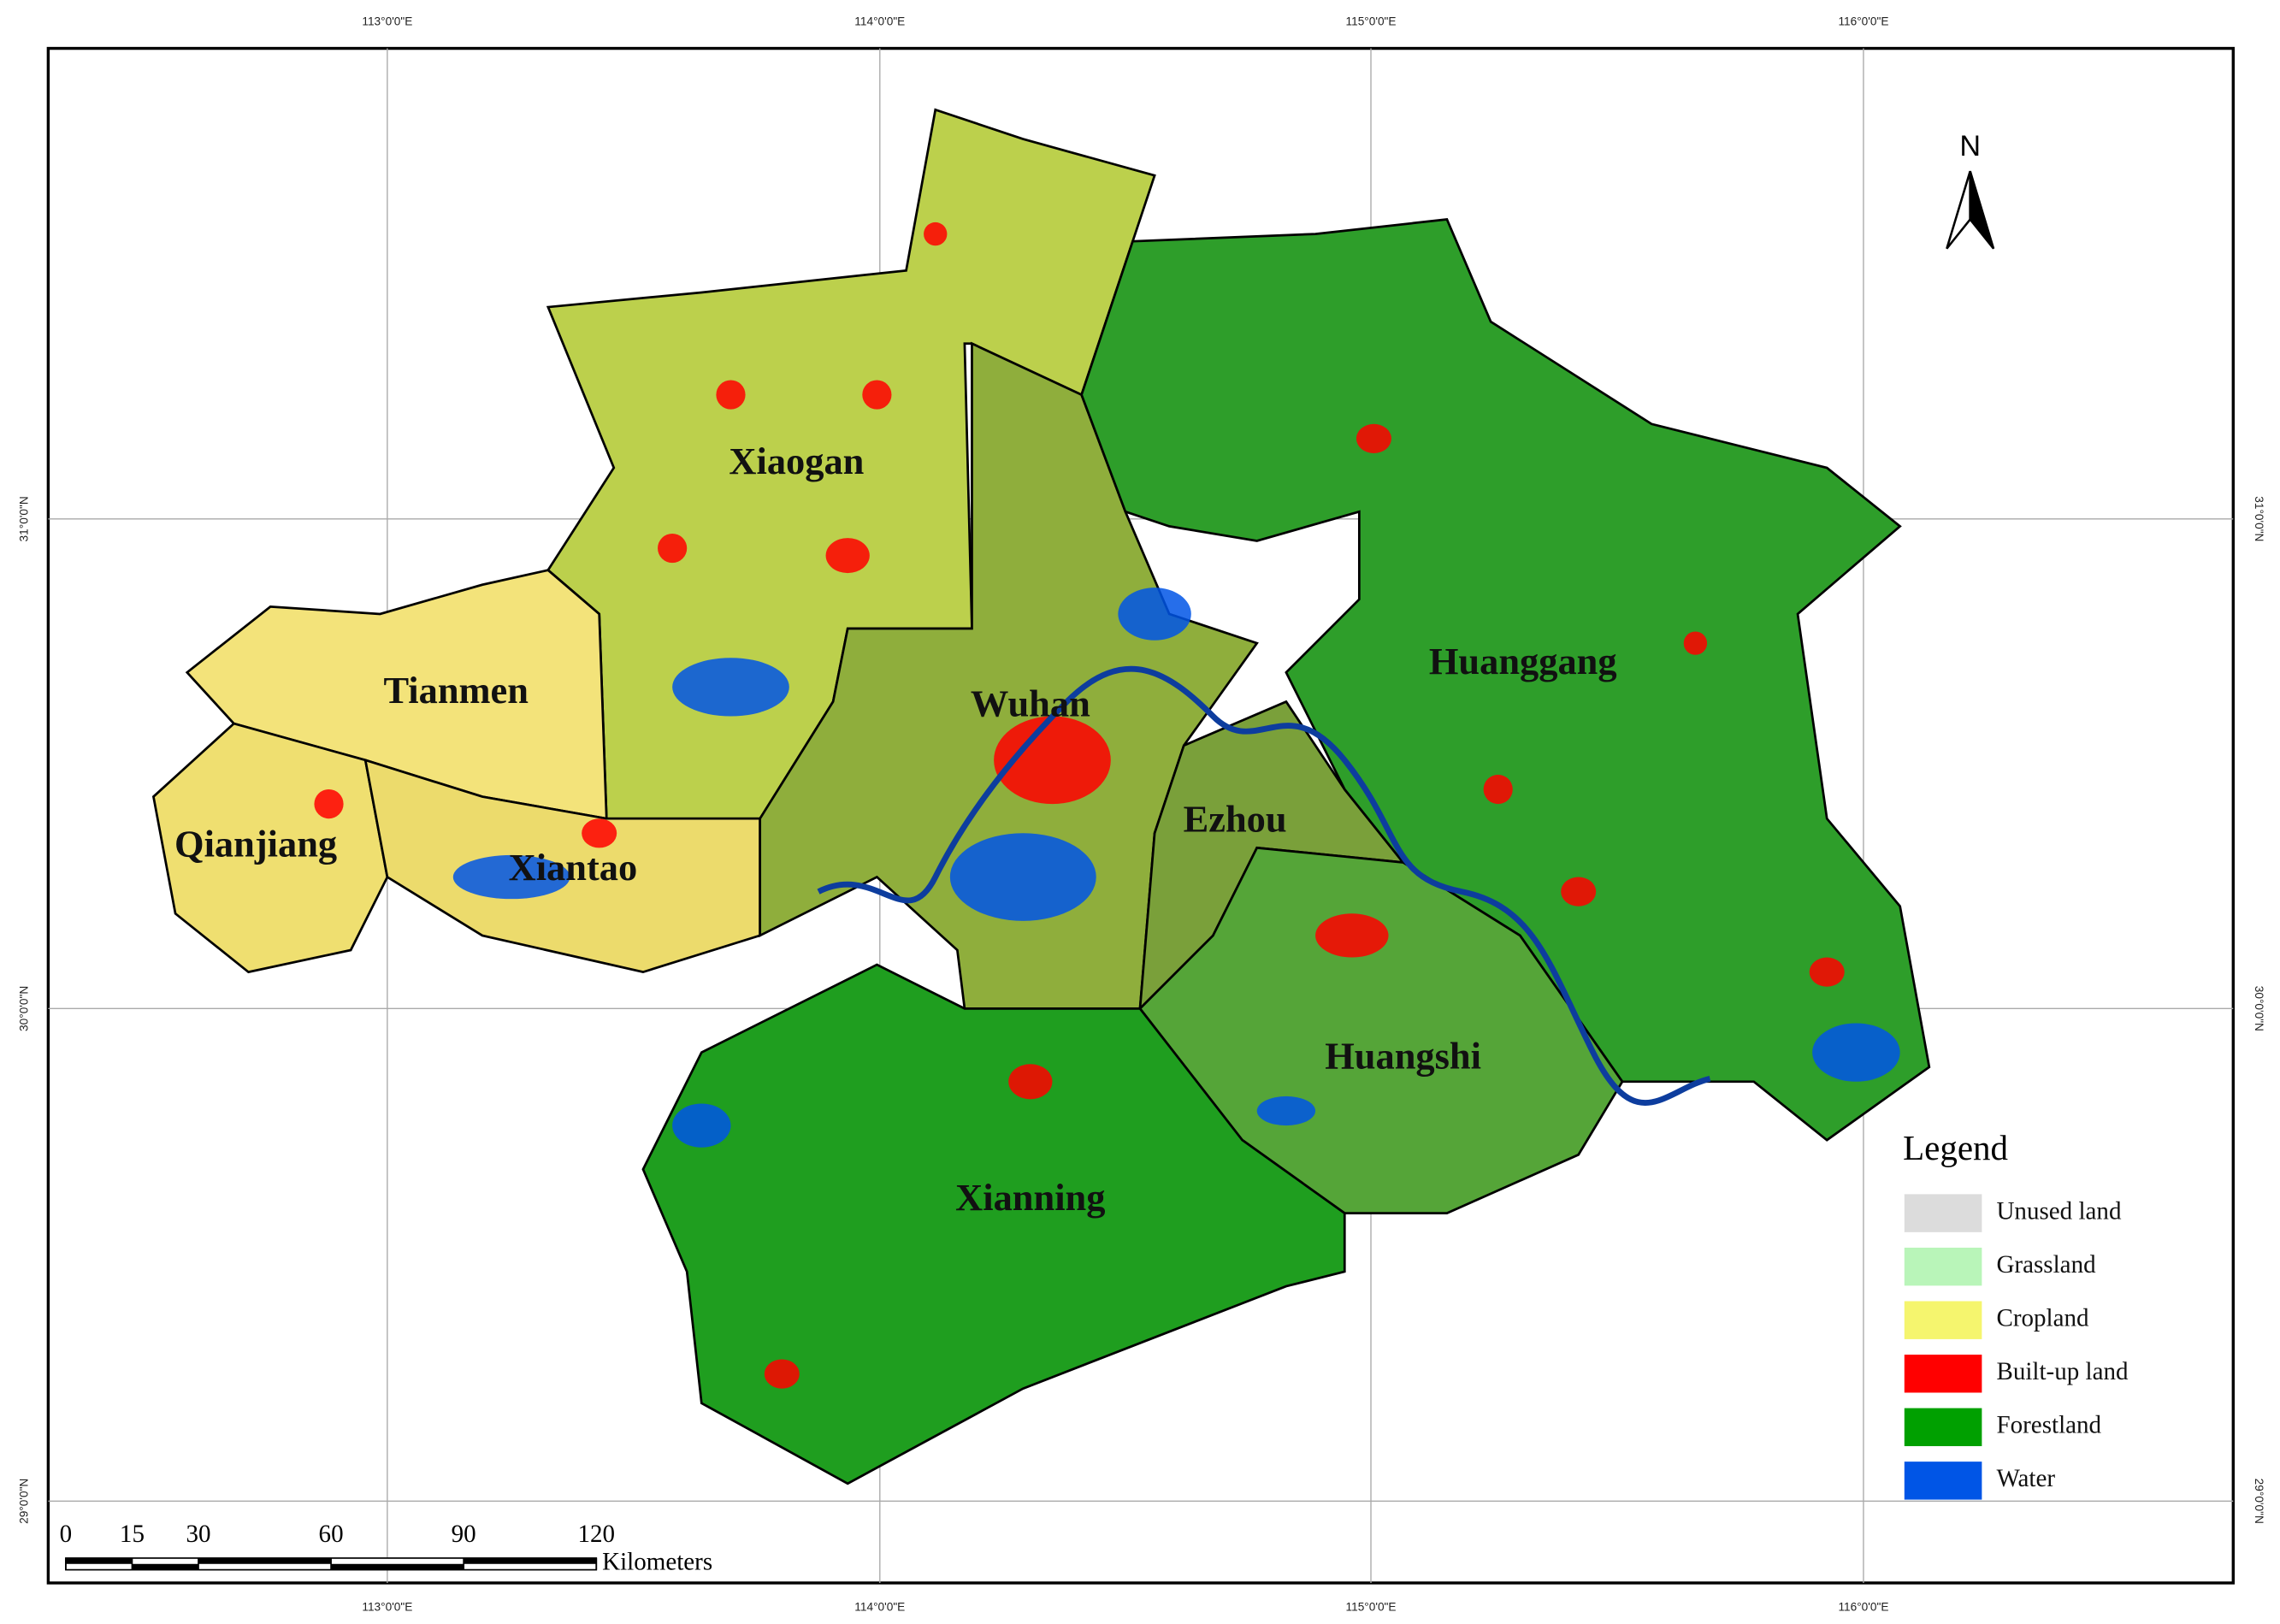  What do you see at coordinates (1371, 1607) in the screenshot?
I see `bottom-label: 115°0'0"E` at bounding box center [1371, 1607].